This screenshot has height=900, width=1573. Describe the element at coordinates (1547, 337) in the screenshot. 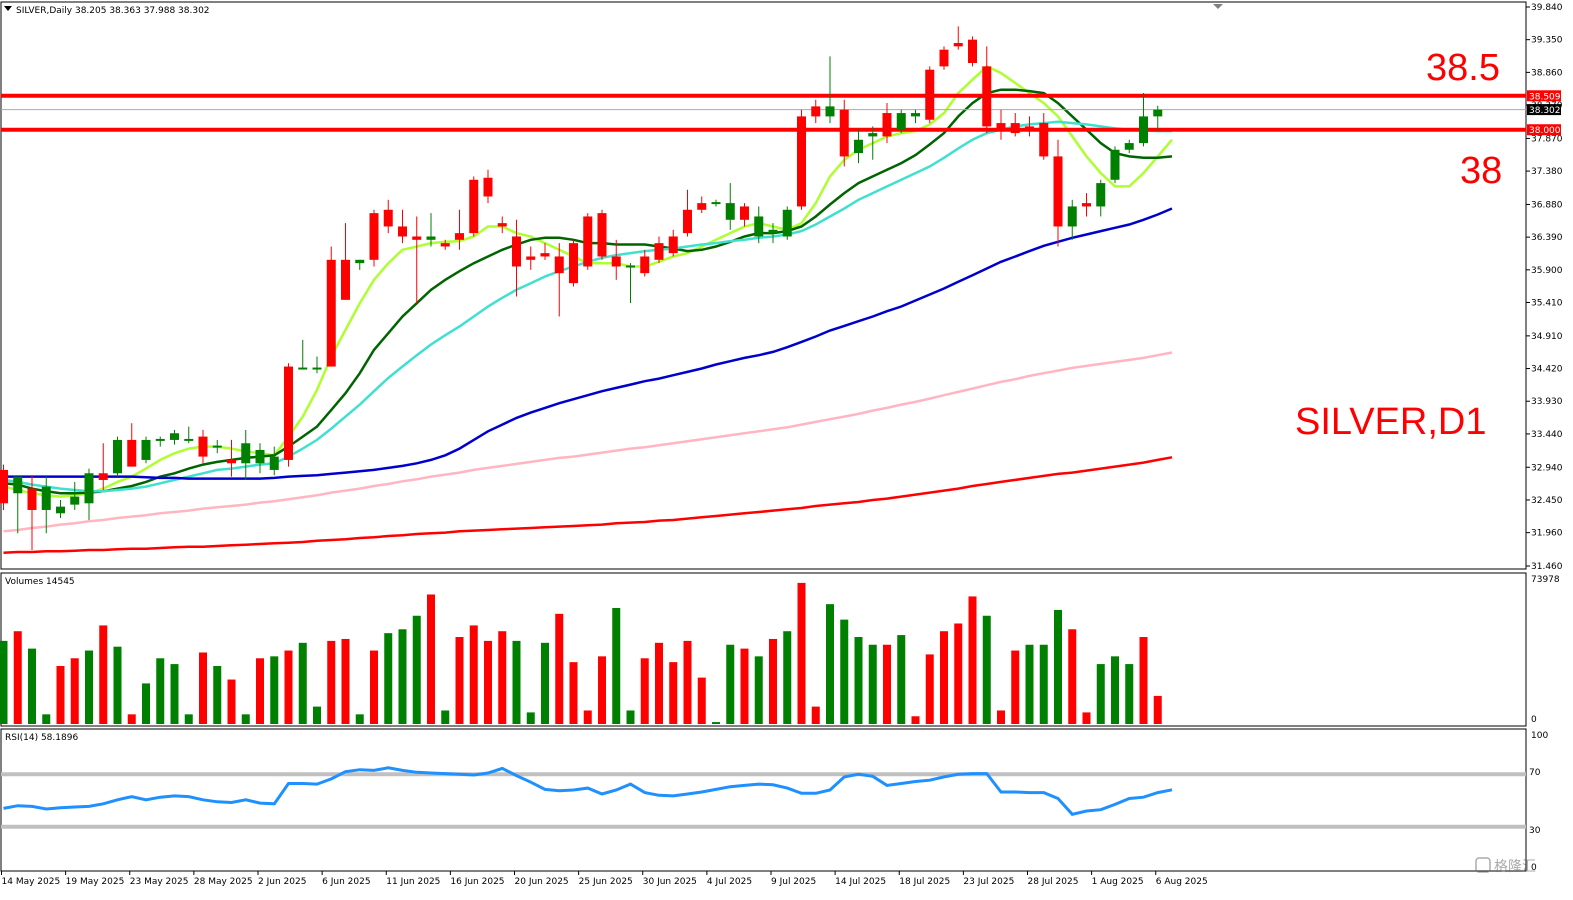

I see `price-tick-label: 34.910` at that location.